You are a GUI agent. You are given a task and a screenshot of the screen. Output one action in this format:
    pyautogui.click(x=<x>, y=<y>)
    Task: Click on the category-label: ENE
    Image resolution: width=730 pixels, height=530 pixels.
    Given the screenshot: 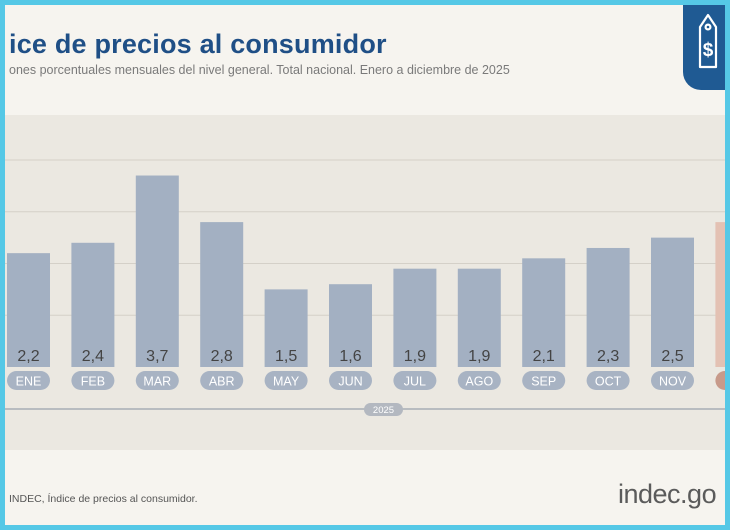 What is the action you would take?
    pyautogui.click(x=29, y=382)
    